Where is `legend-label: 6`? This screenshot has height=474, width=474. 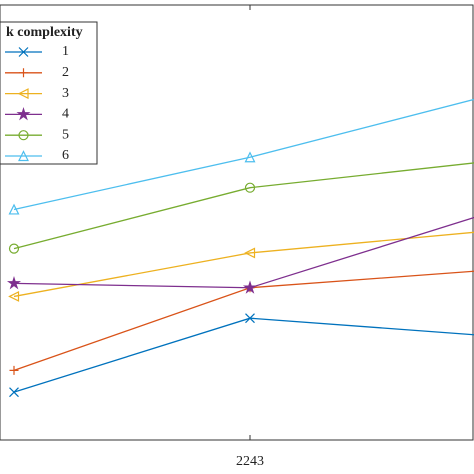 legend-label: 6 is located at coordinates (65, 155).